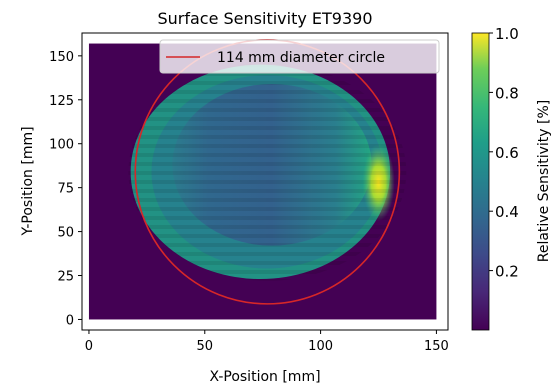  What do you see at coordinates (61, 145) in the screenshot?
I see `y-tick-label: 100` at bounding box center [61, 145].